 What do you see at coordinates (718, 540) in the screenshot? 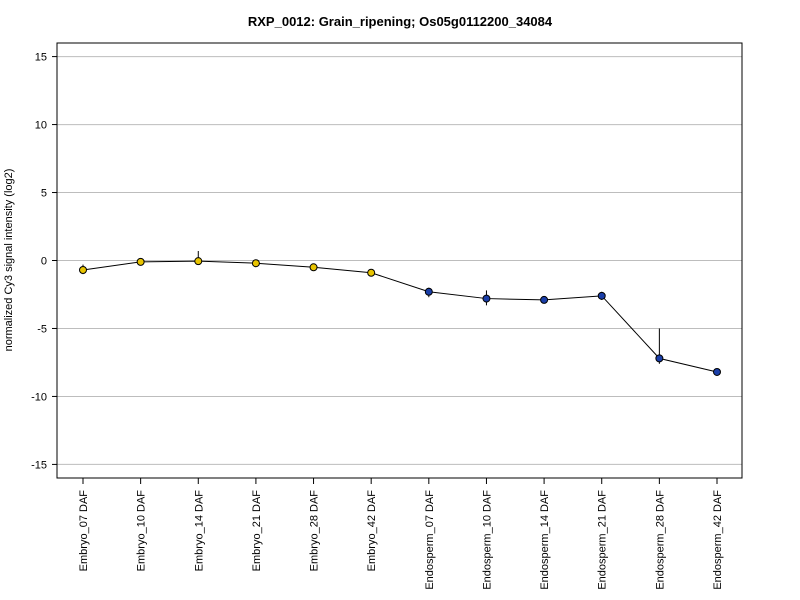
I see `x-tick-label: Endosperm_42 DAF` at bounding box center [718, 540].